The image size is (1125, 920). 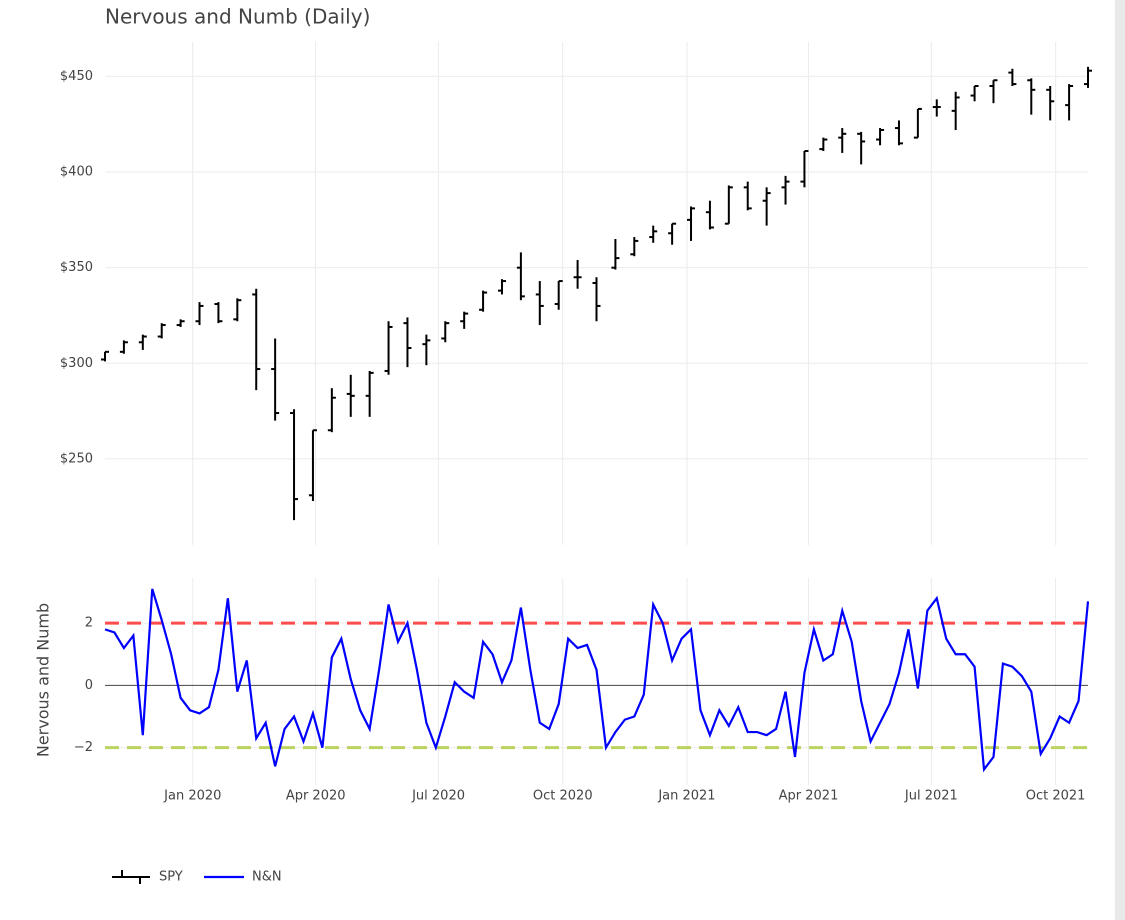 What do you see at coordinates (43, 680) in the screenshot?
I see `y-axis-label: Nervous and Numb` at bounding box center [43, 680].